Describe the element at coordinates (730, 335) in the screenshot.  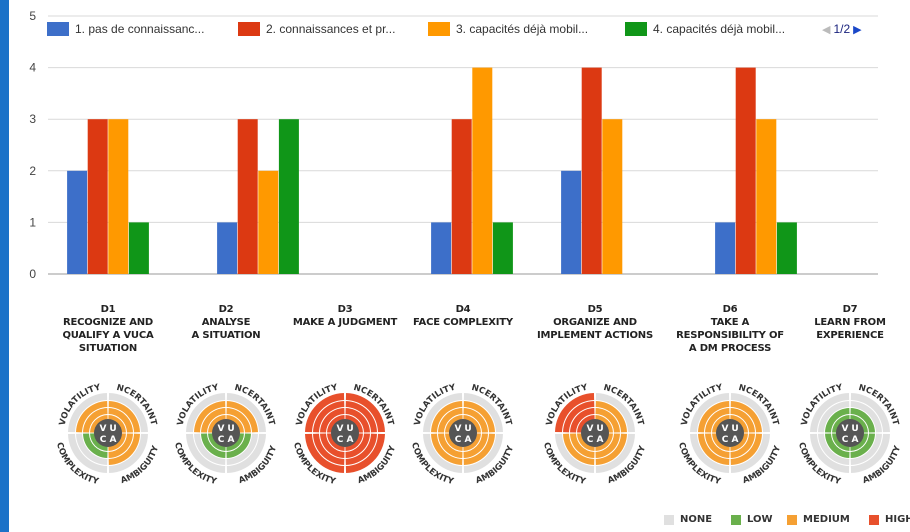
I see `dimension-line: RESPONSIBILITY OF` at that location.